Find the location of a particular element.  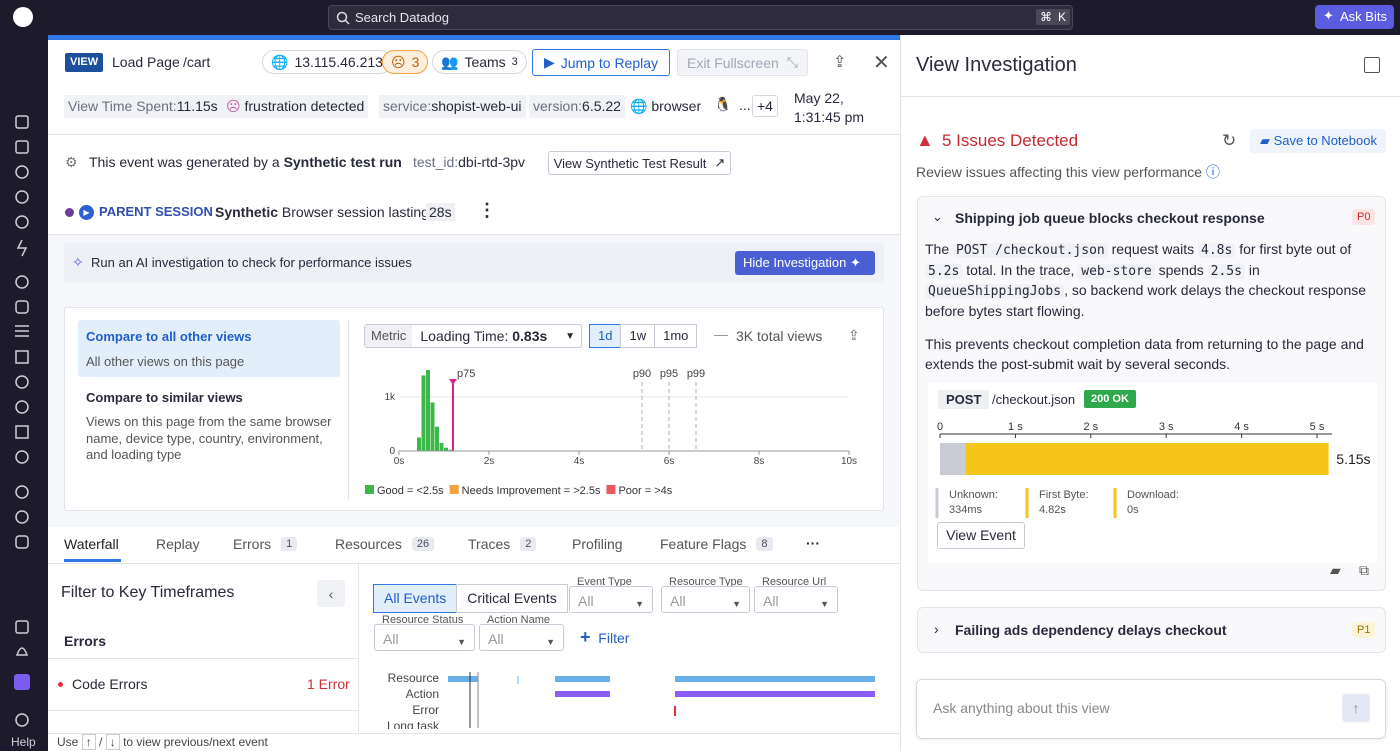

notebook-icon: ▰ is located at coordinates (1335, 570).